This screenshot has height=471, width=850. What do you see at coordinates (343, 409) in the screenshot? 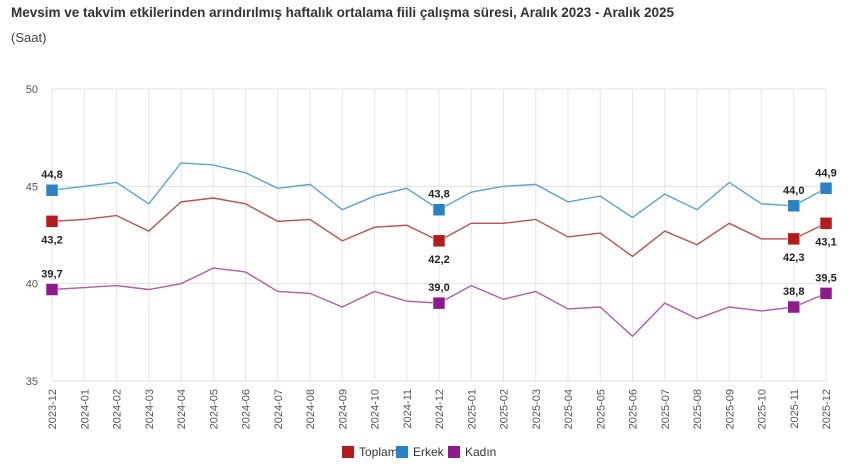
I see `x-tick-label: 2024-09` at bounding box center [343, 409].